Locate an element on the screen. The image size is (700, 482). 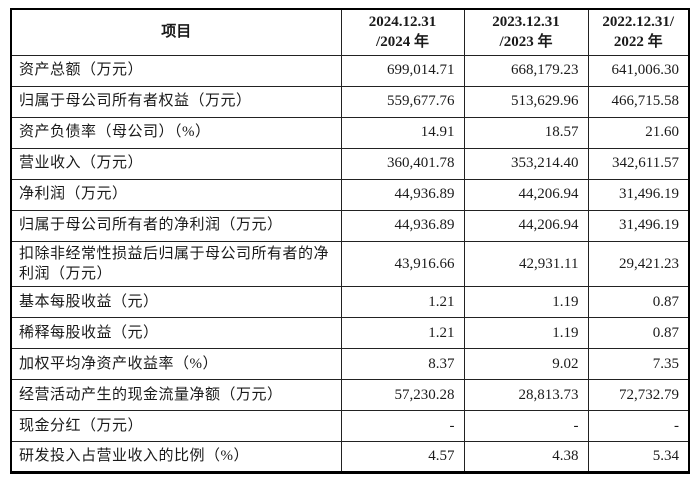
header-item-label: 项目 is located at coordinates (176, 32).